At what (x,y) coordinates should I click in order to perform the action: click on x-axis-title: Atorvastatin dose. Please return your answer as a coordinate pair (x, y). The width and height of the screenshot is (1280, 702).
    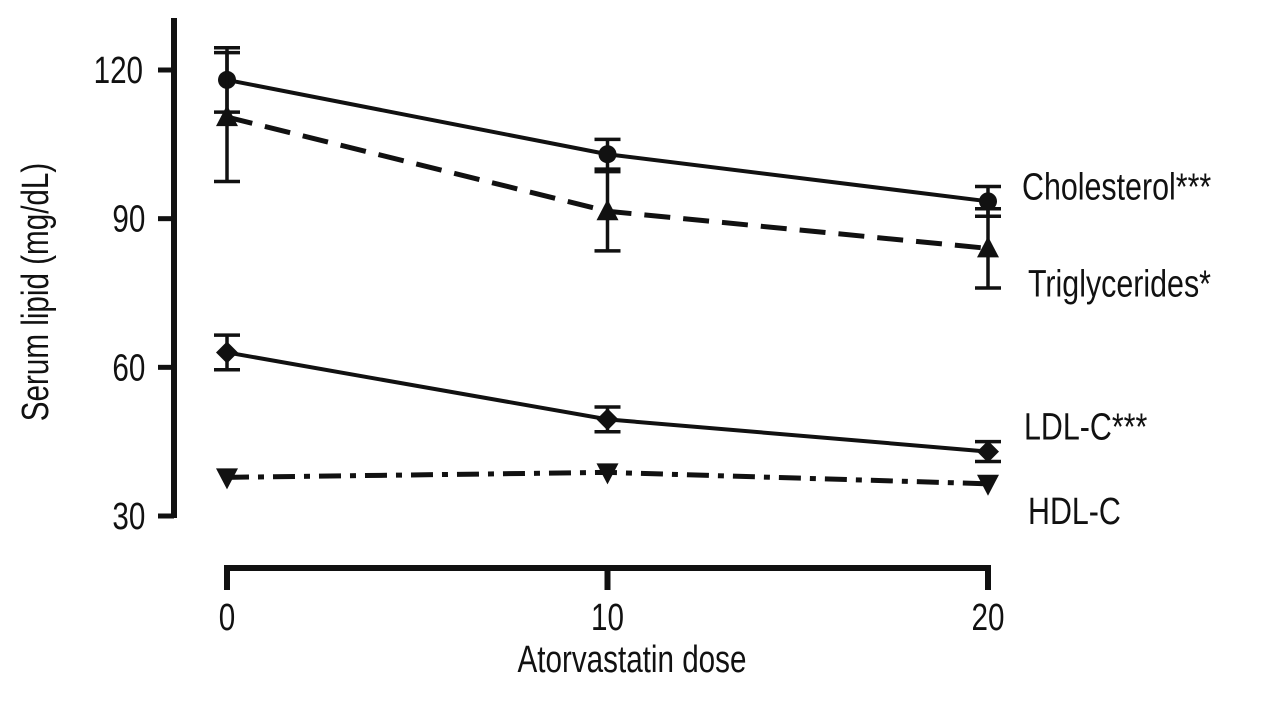
    Looking at the image, I should click on (632, 660).